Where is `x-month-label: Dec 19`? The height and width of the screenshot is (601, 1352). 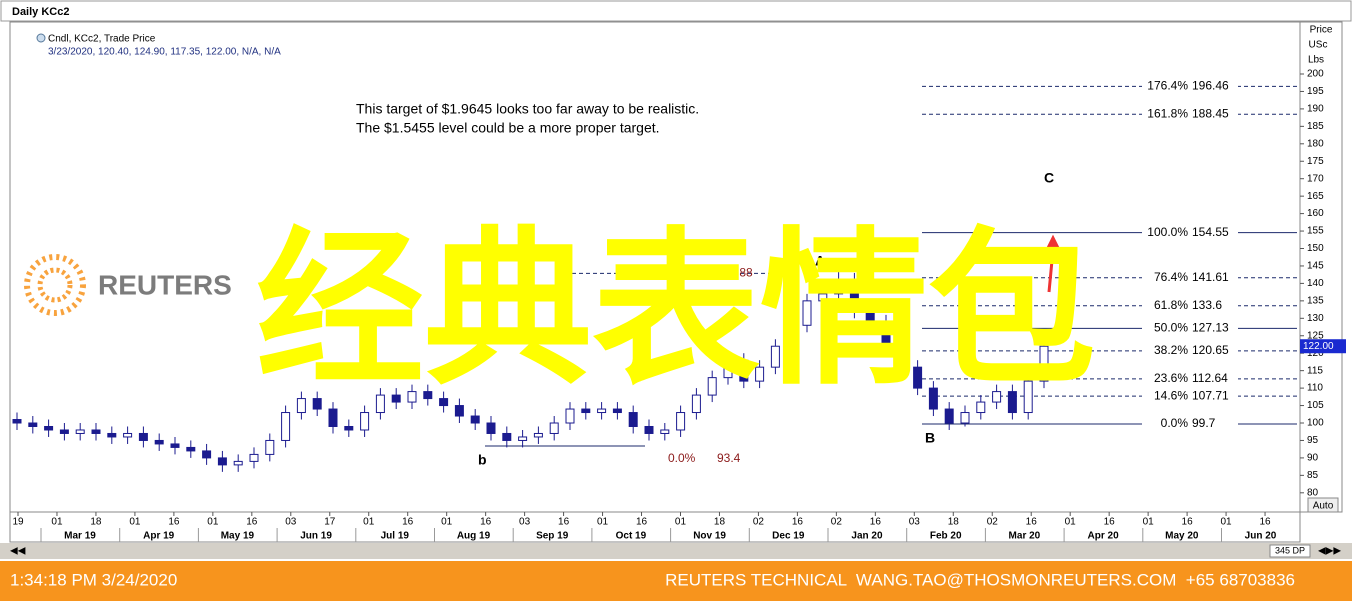 x-month-label: Dec 19 is located at coordinates (788, 536).